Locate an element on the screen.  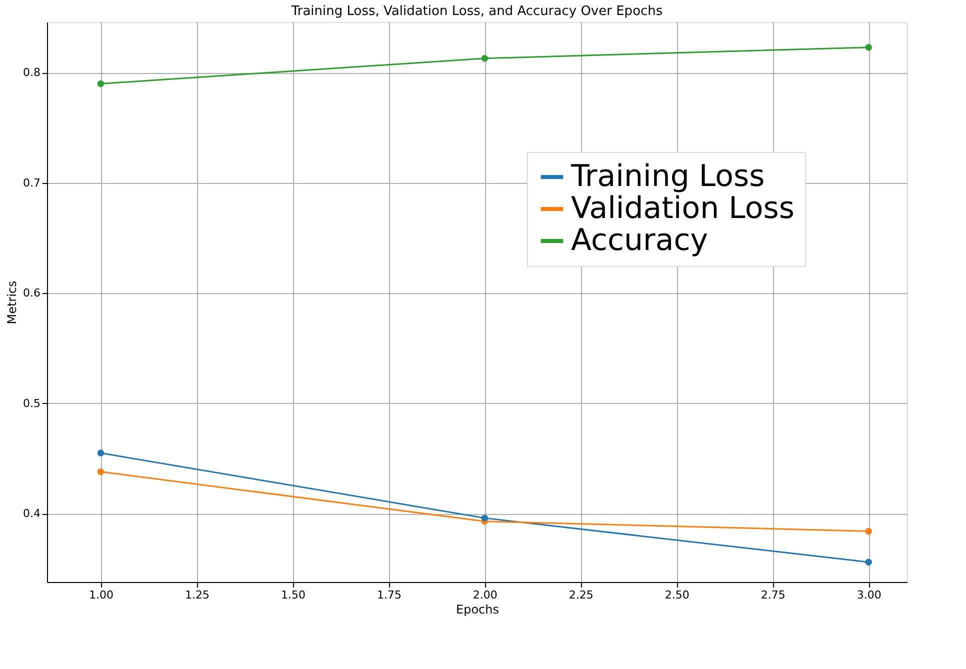
x-tick-label: 3.00 is located at coordinates (869, 595).